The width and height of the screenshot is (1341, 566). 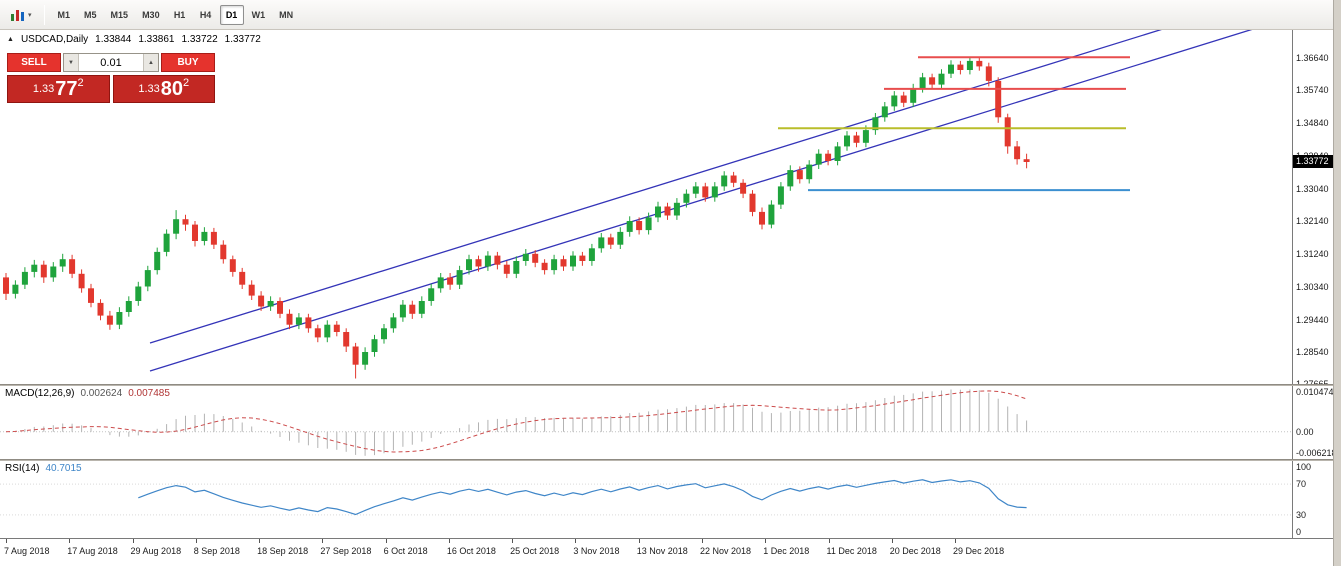 I want to click on timeframe-button-H4: H4, so click(x=206, y=15).